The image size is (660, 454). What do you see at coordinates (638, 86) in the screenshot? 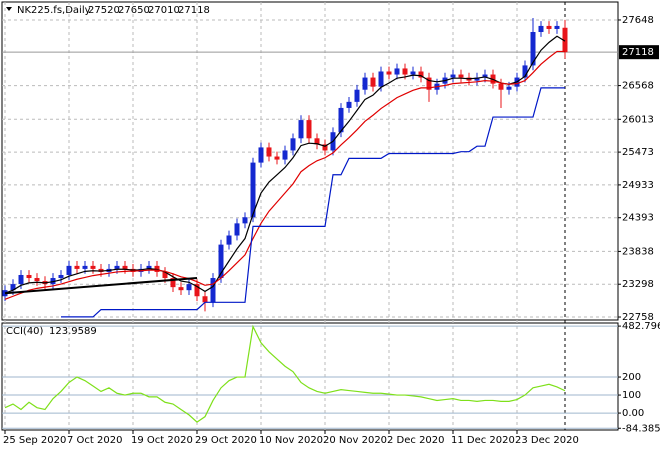
I see `y-tick-label: 26568` at bounding box center [638, 86].